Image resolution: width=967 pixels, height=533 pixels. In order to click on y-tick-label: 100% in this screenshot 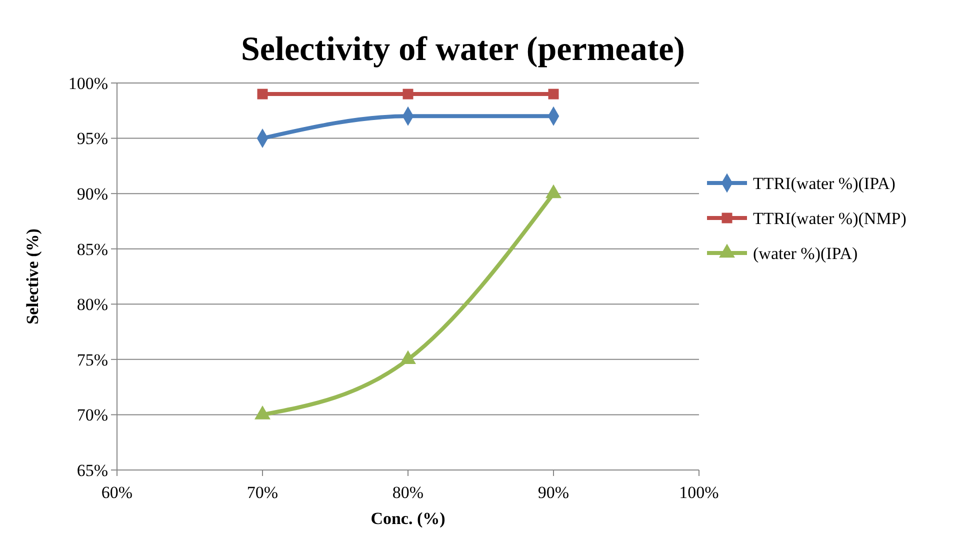, I will do `click(88, 83)`.